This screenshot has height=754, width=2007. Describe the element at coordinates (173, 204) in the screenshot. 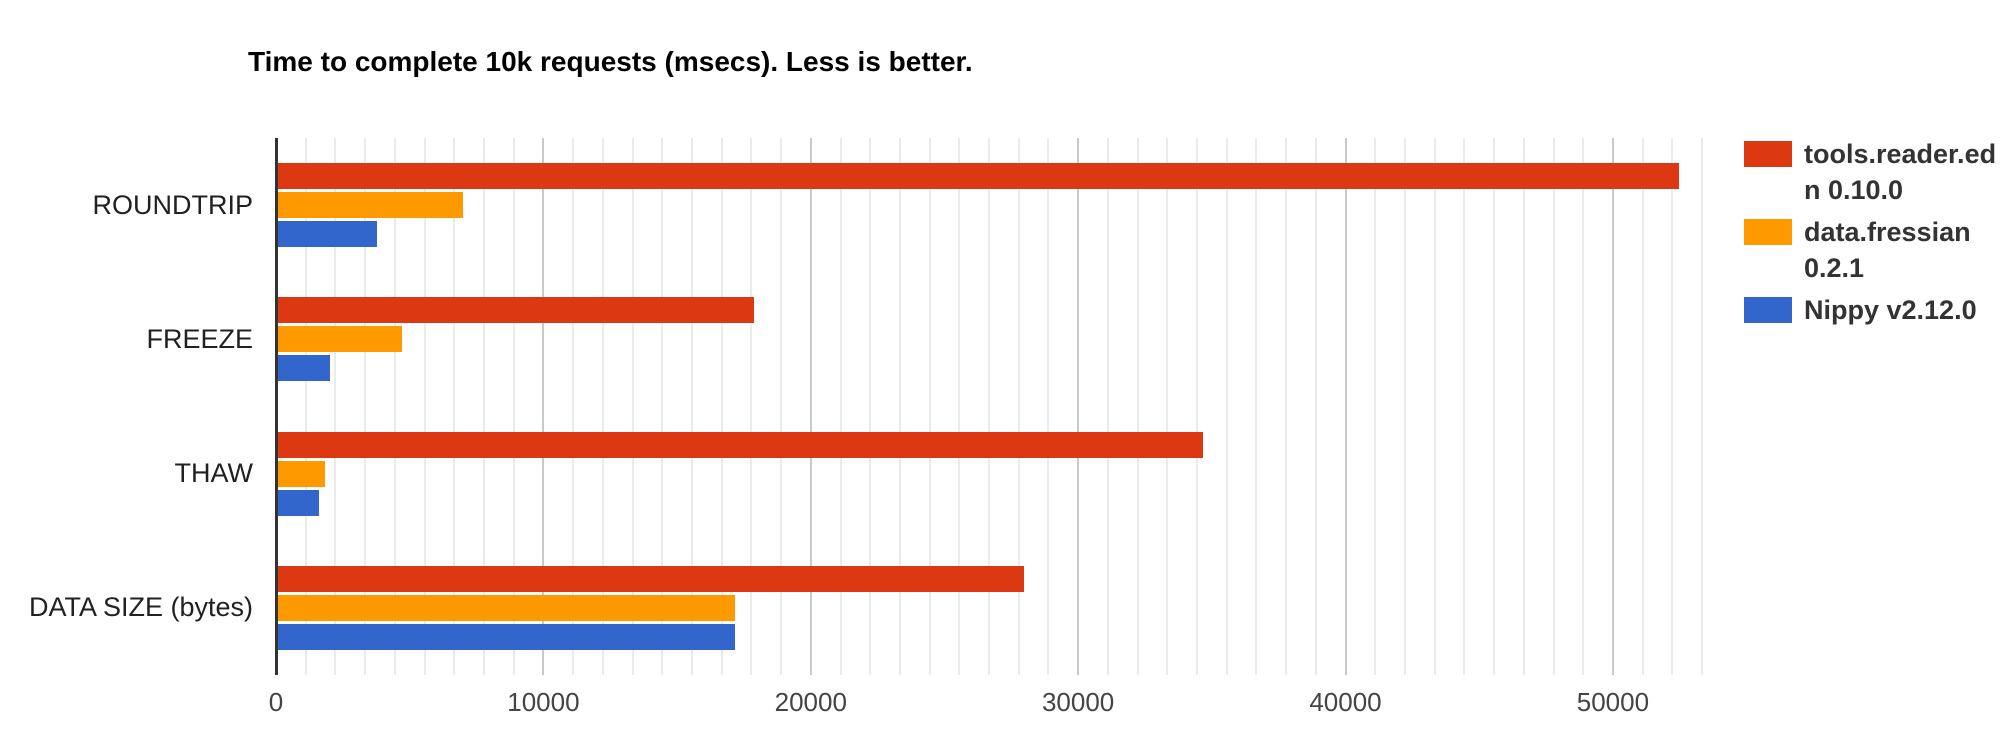

I see `category-label-roundtrip: ROUNDTRIP` at that location.